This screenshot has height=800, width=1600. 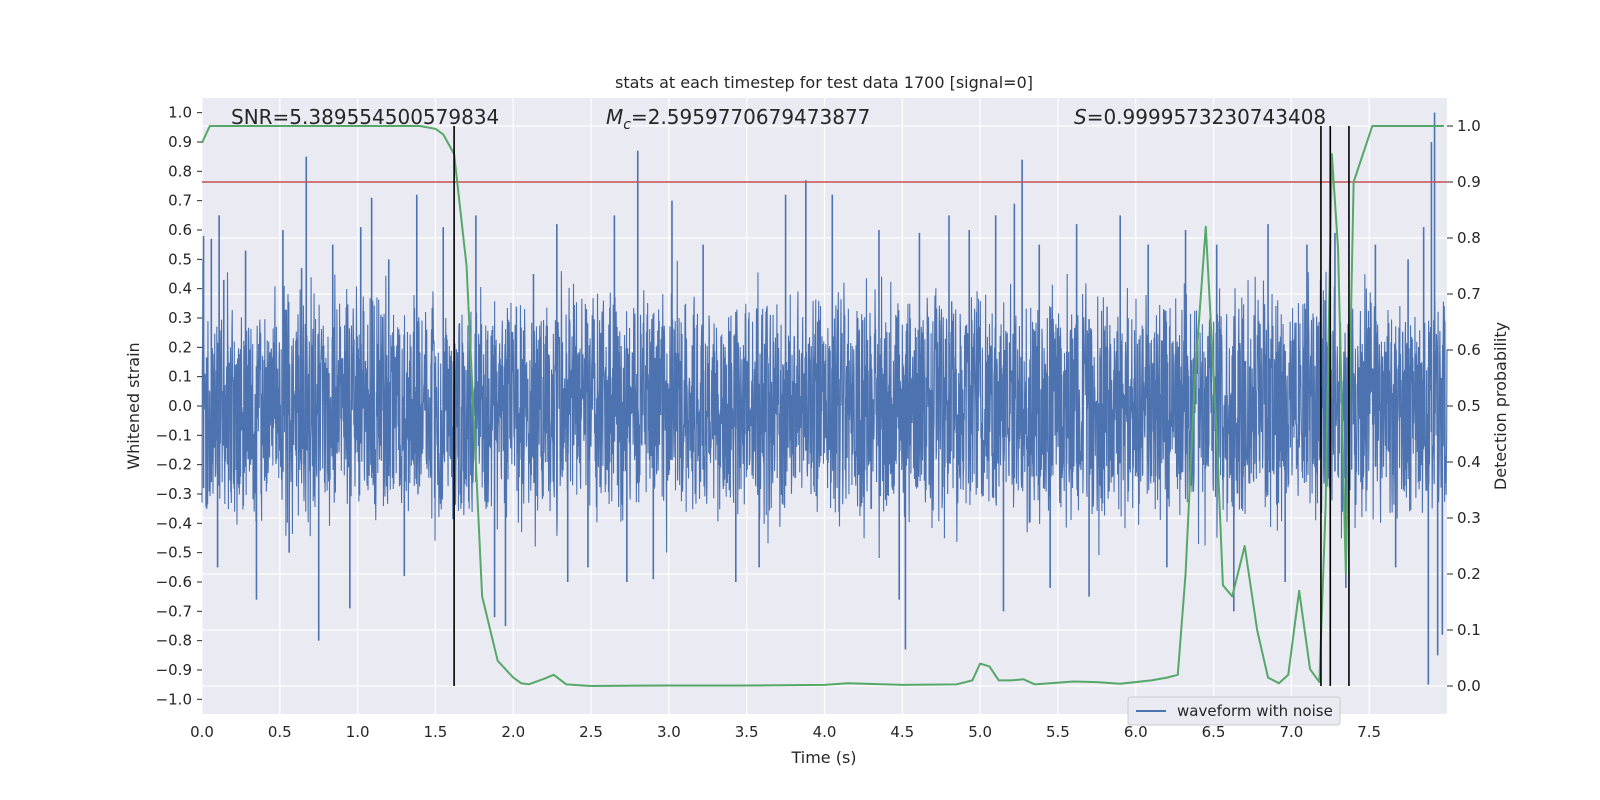 I want to click on snr-annotation: SNR=5.389554500579834, so click(x=365, y=117).